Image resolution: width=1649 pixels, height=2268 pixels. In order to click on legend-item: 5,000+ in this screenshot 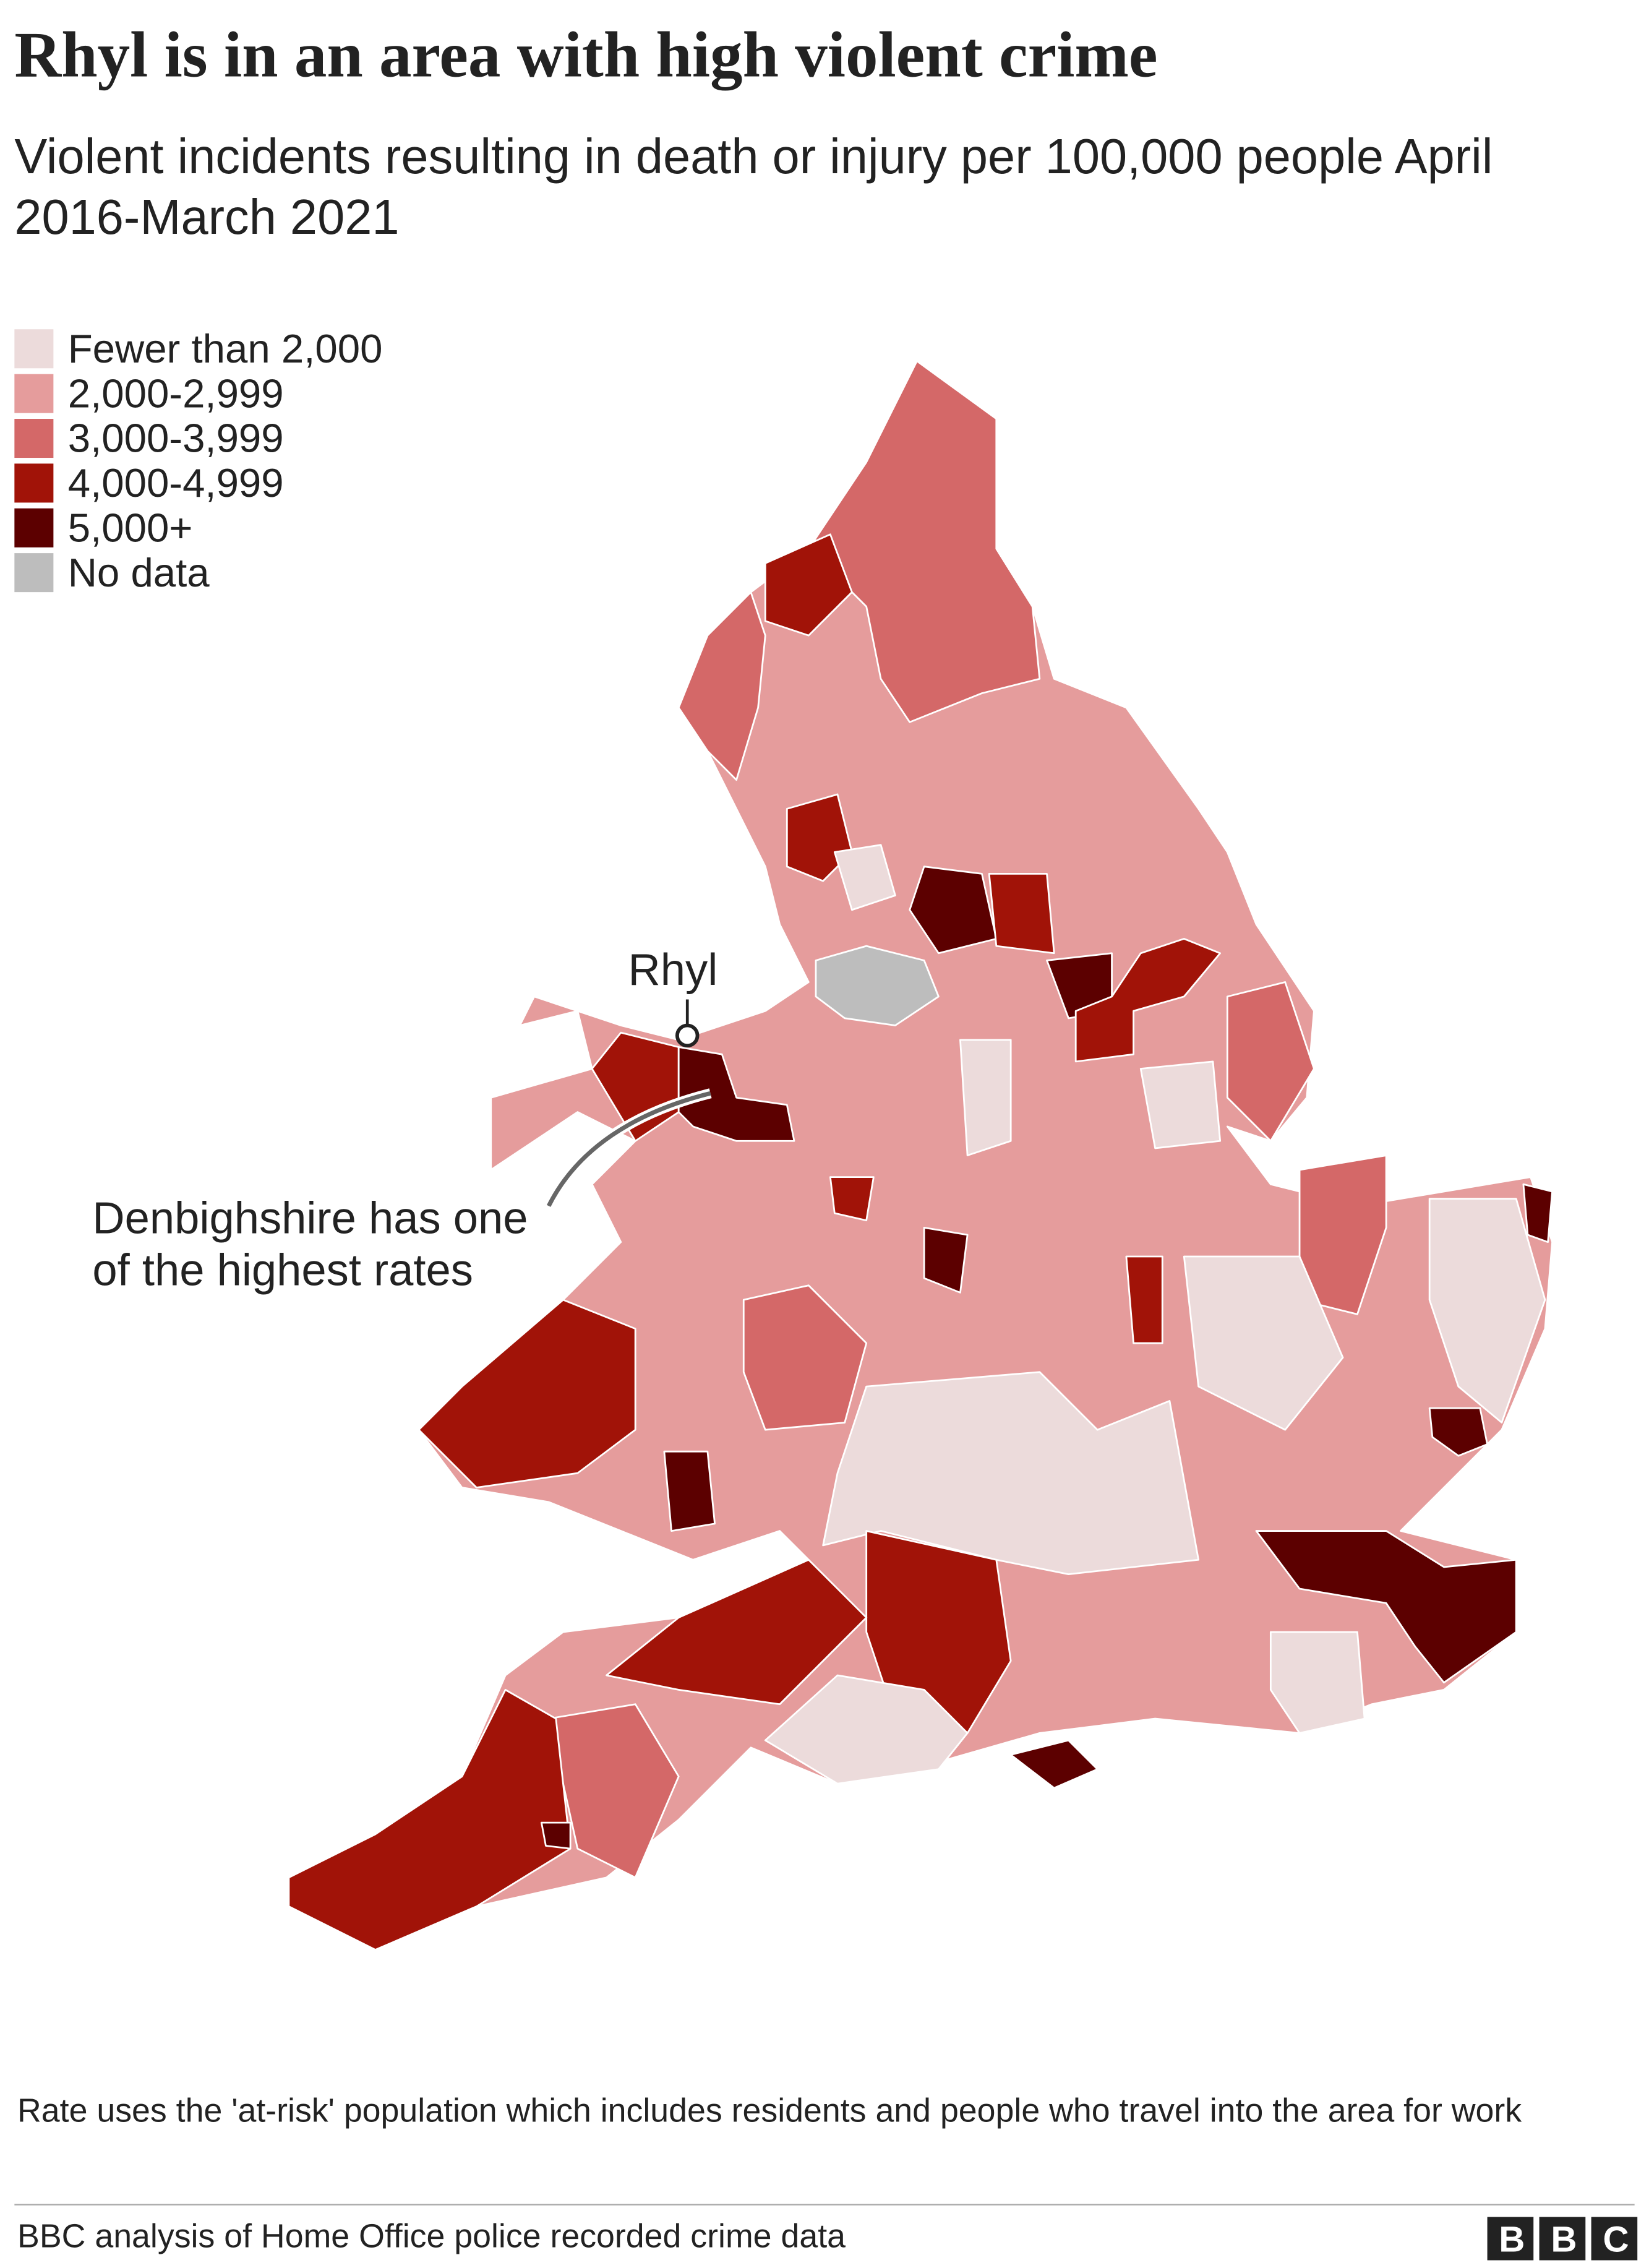, I will do `click(198, 527)`.